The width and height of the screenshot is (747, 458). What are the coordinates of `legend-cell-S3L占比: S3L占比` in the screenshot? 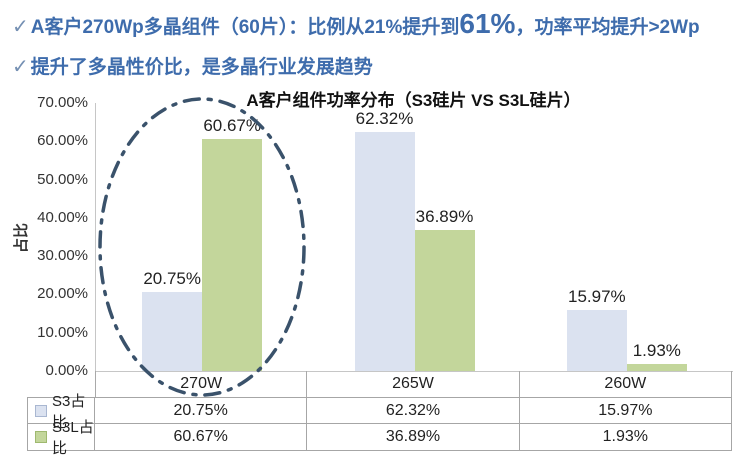 It's located at (61, 438).